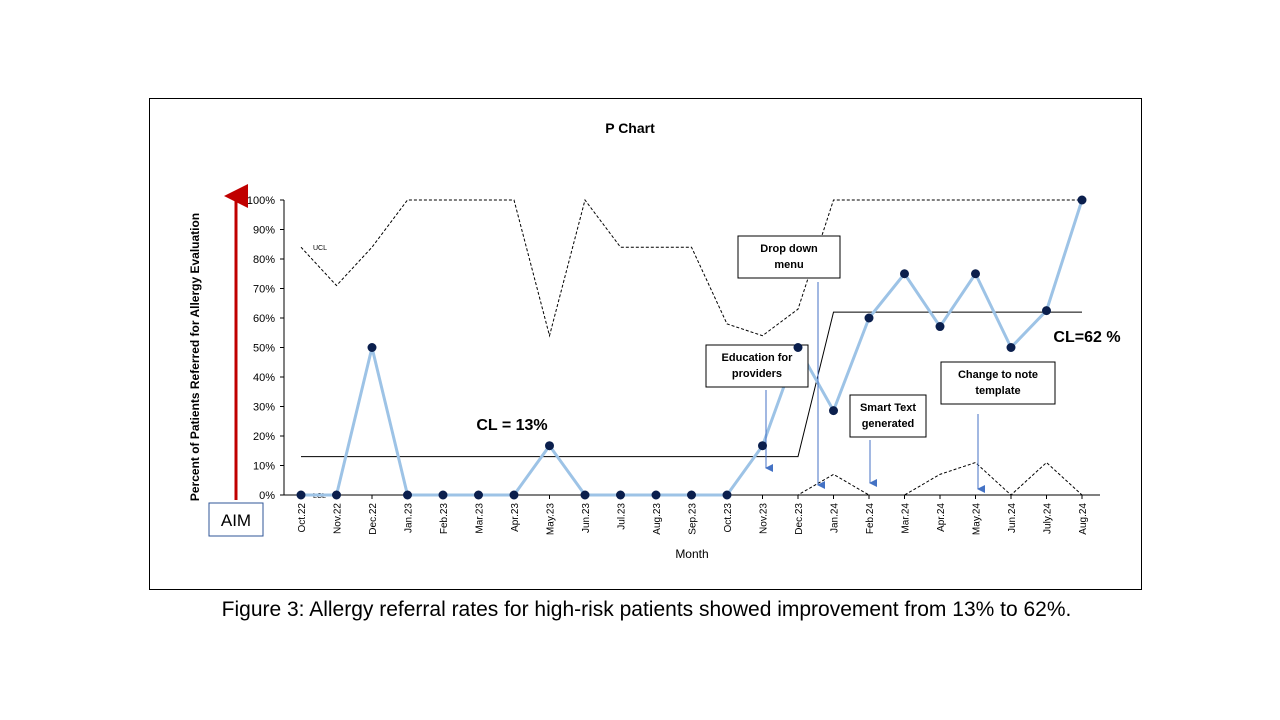  Describe the element at coordinates (264, 231) in the screenshot. I see `y-tick-label: 90%` at that location.